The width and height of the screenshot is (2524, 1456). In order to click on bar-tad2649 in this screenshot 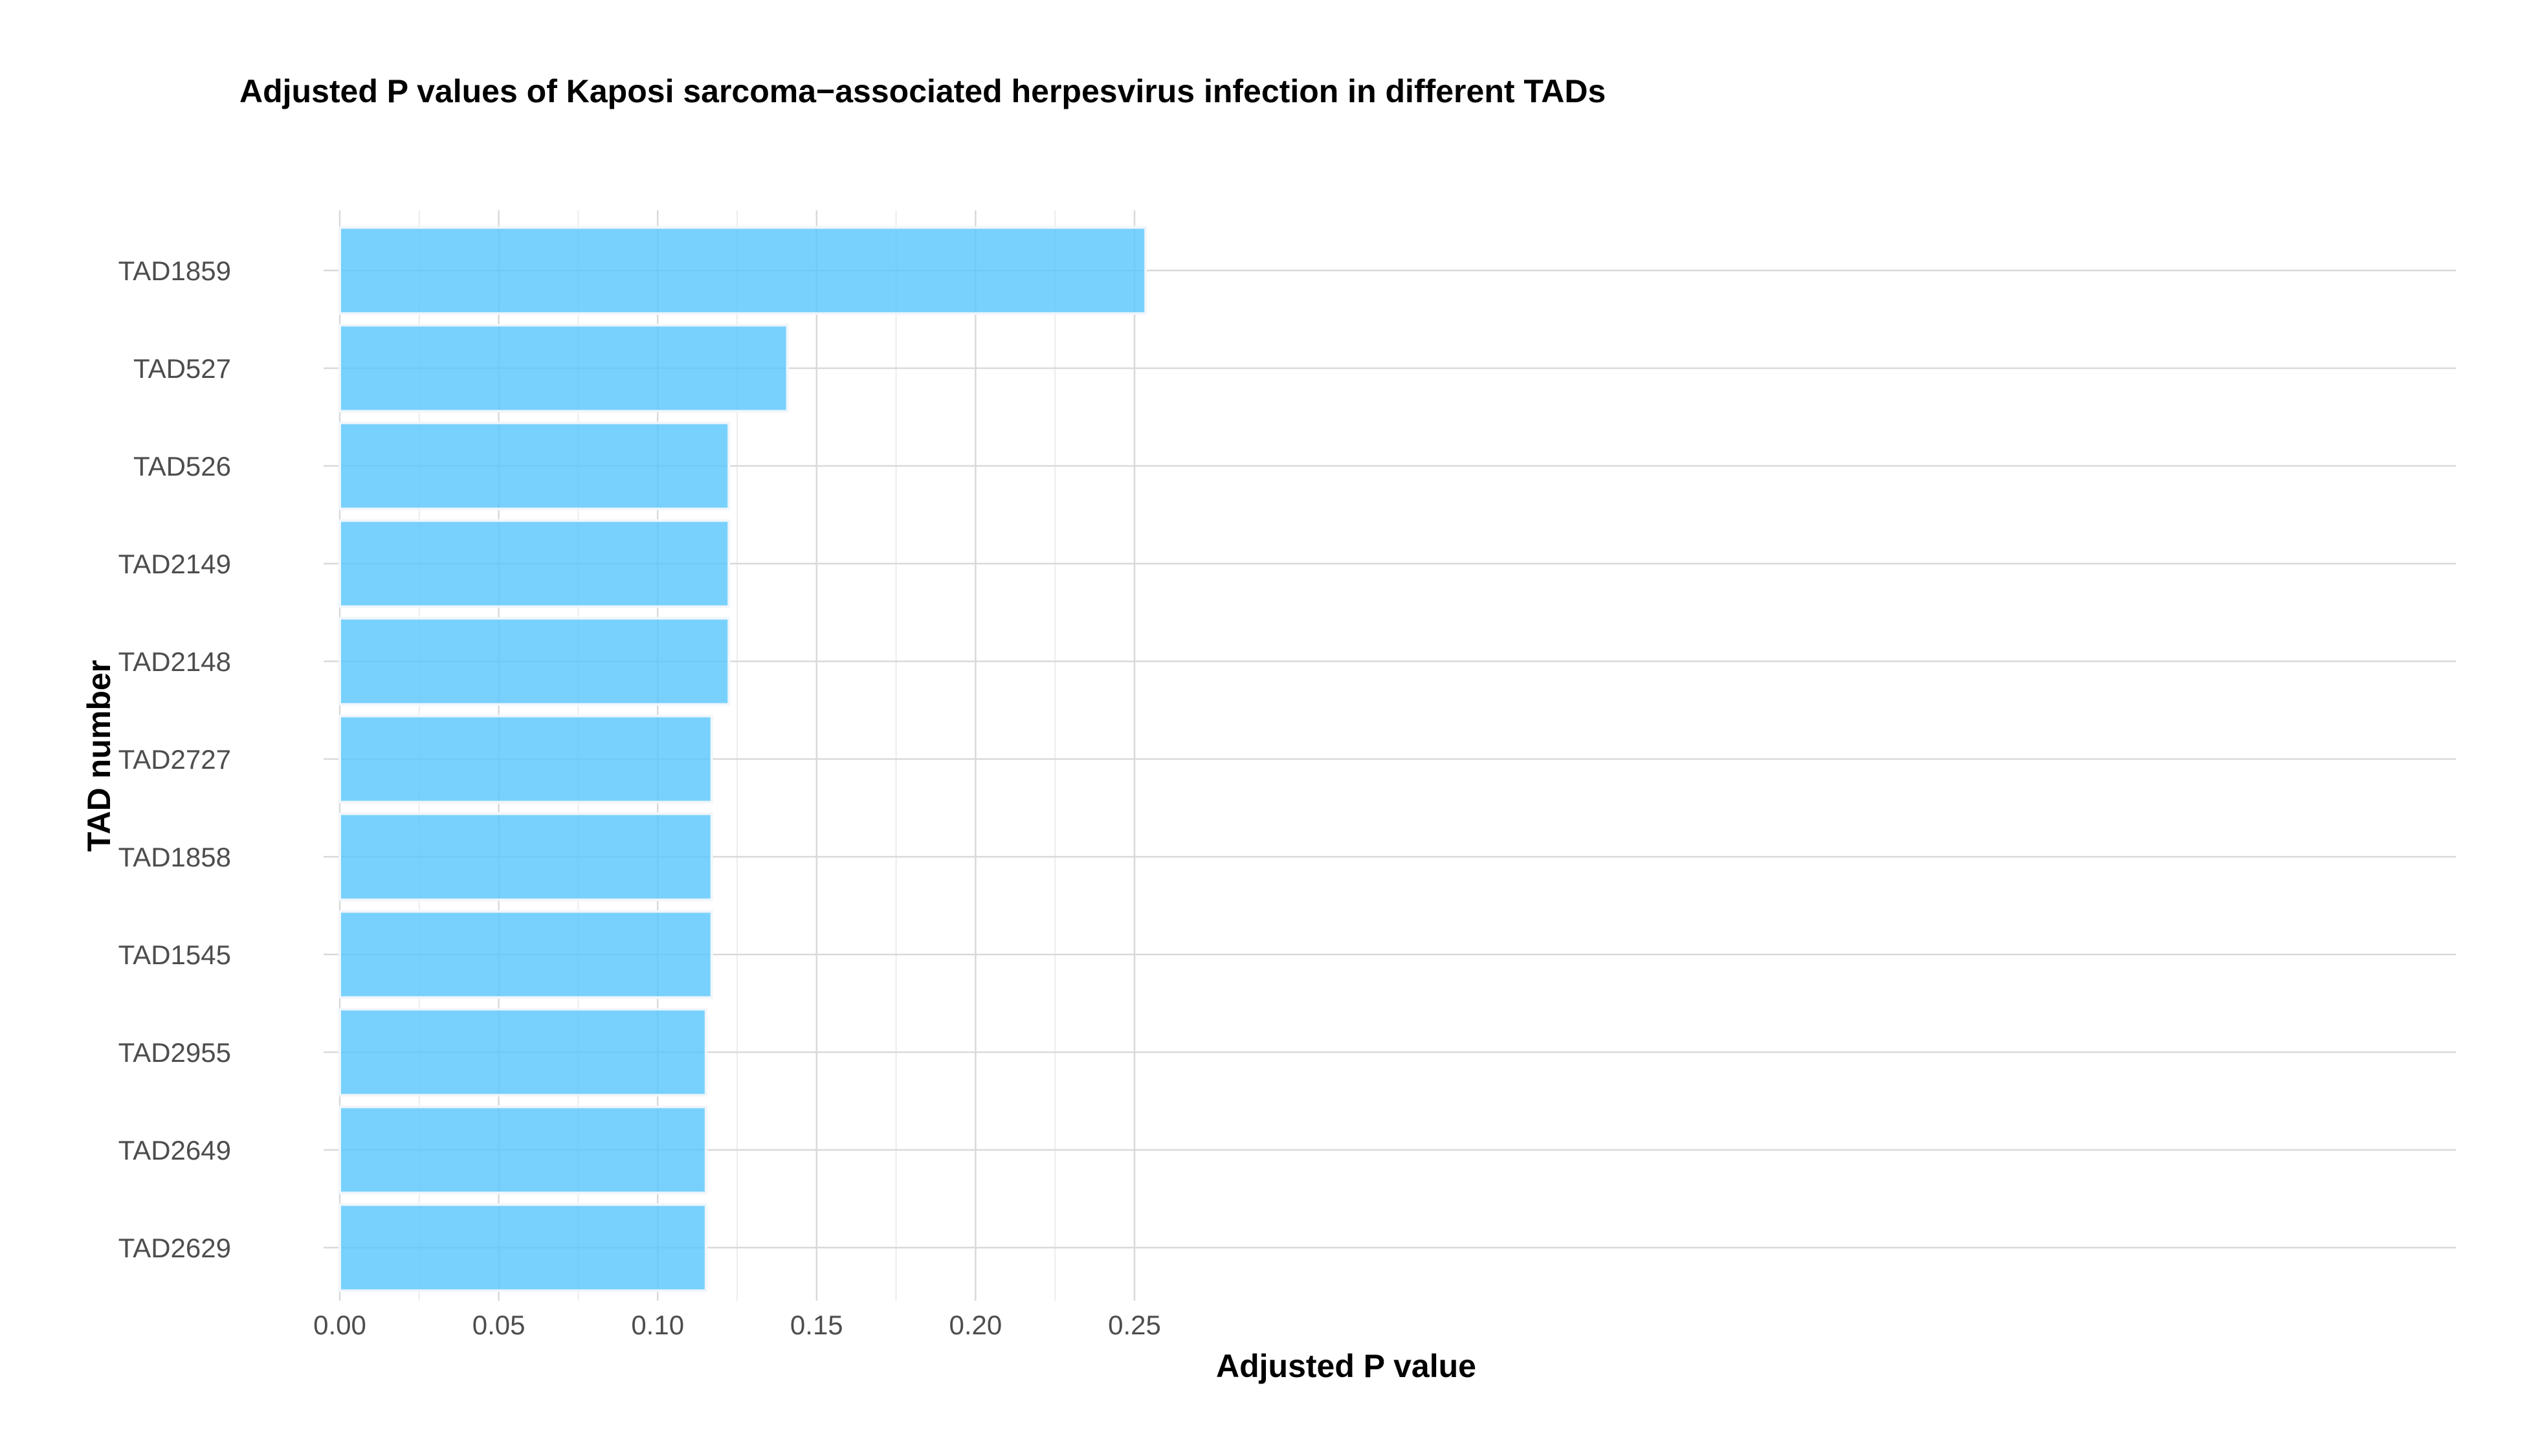, I will do `click(522, 1150)`.